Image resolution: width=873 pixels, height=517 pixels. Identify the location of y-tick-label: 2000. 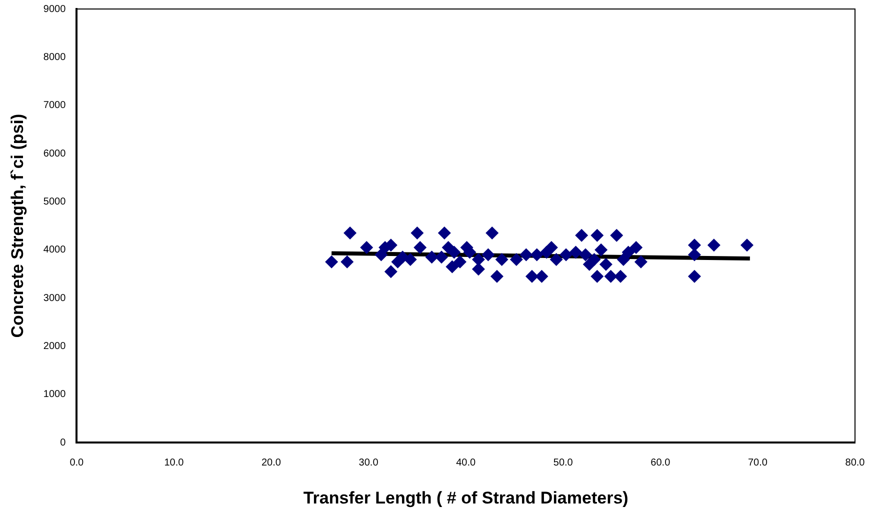
(54, 346).